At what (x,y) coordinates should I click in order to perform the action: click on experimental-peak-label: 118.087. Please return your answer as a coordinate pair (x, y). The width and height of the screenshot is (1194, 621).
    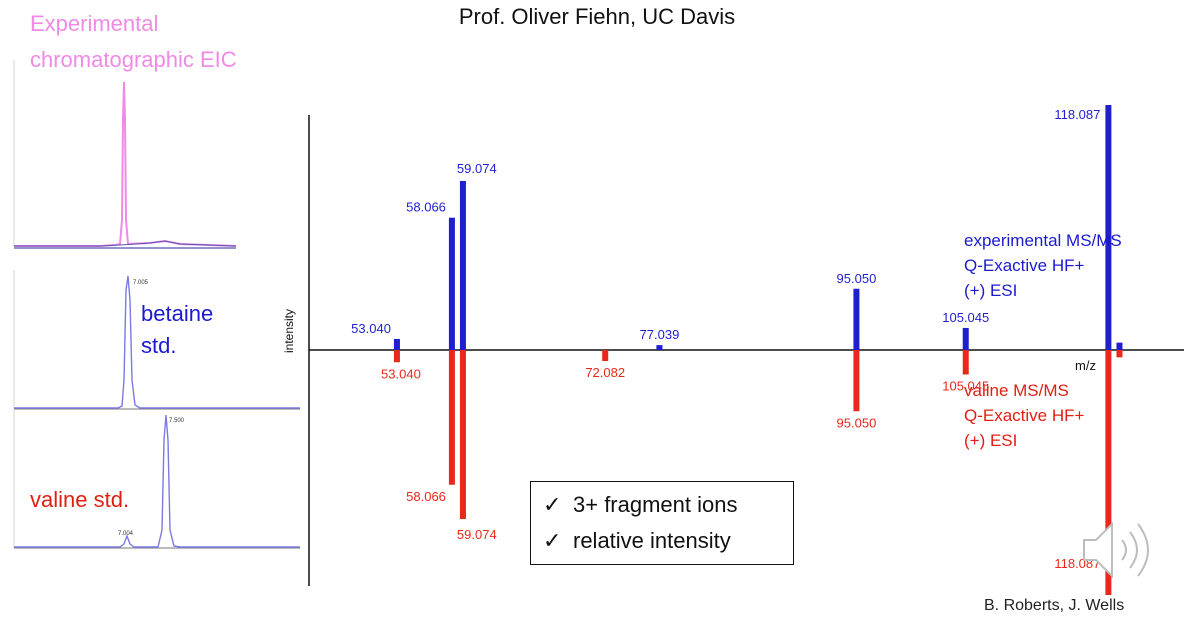
    Looking at the image, I should click on (1077, 114).